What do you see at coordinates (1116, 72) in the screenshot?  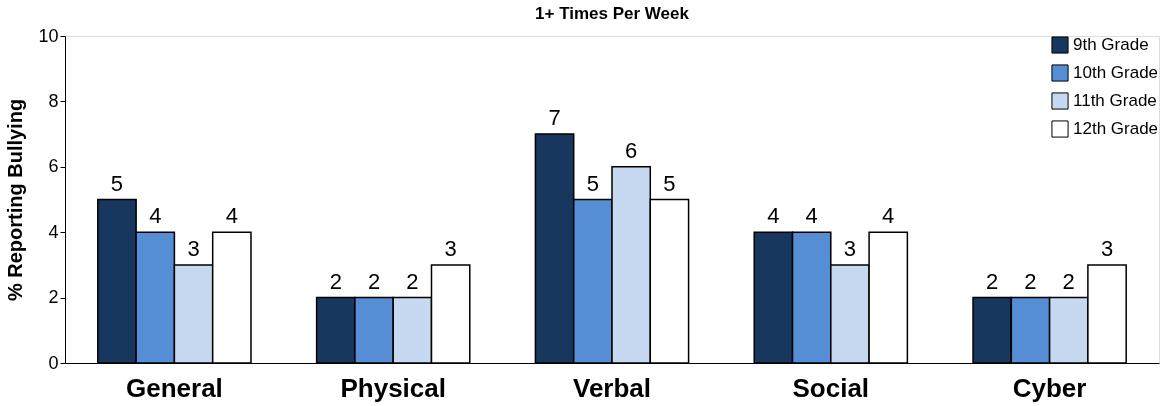 I see `legend-label: 10th Grade` at bounding box center [1116, 72].